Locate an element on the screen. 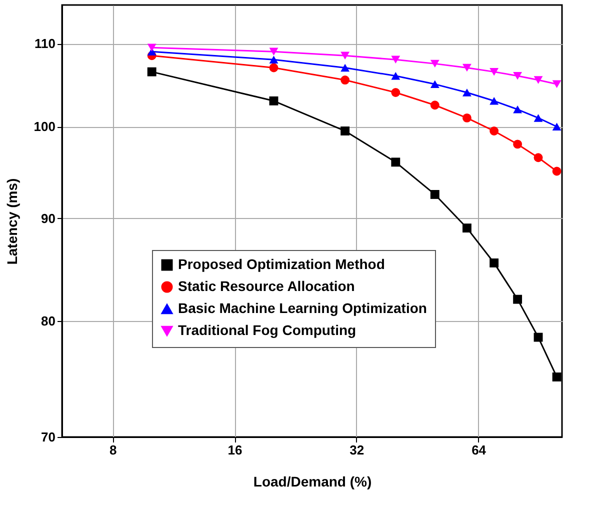 Image resolution: width=592 pixels, height=513 pixels. y-axis-title: Latency (ms) is located at coordinates (12, 221).